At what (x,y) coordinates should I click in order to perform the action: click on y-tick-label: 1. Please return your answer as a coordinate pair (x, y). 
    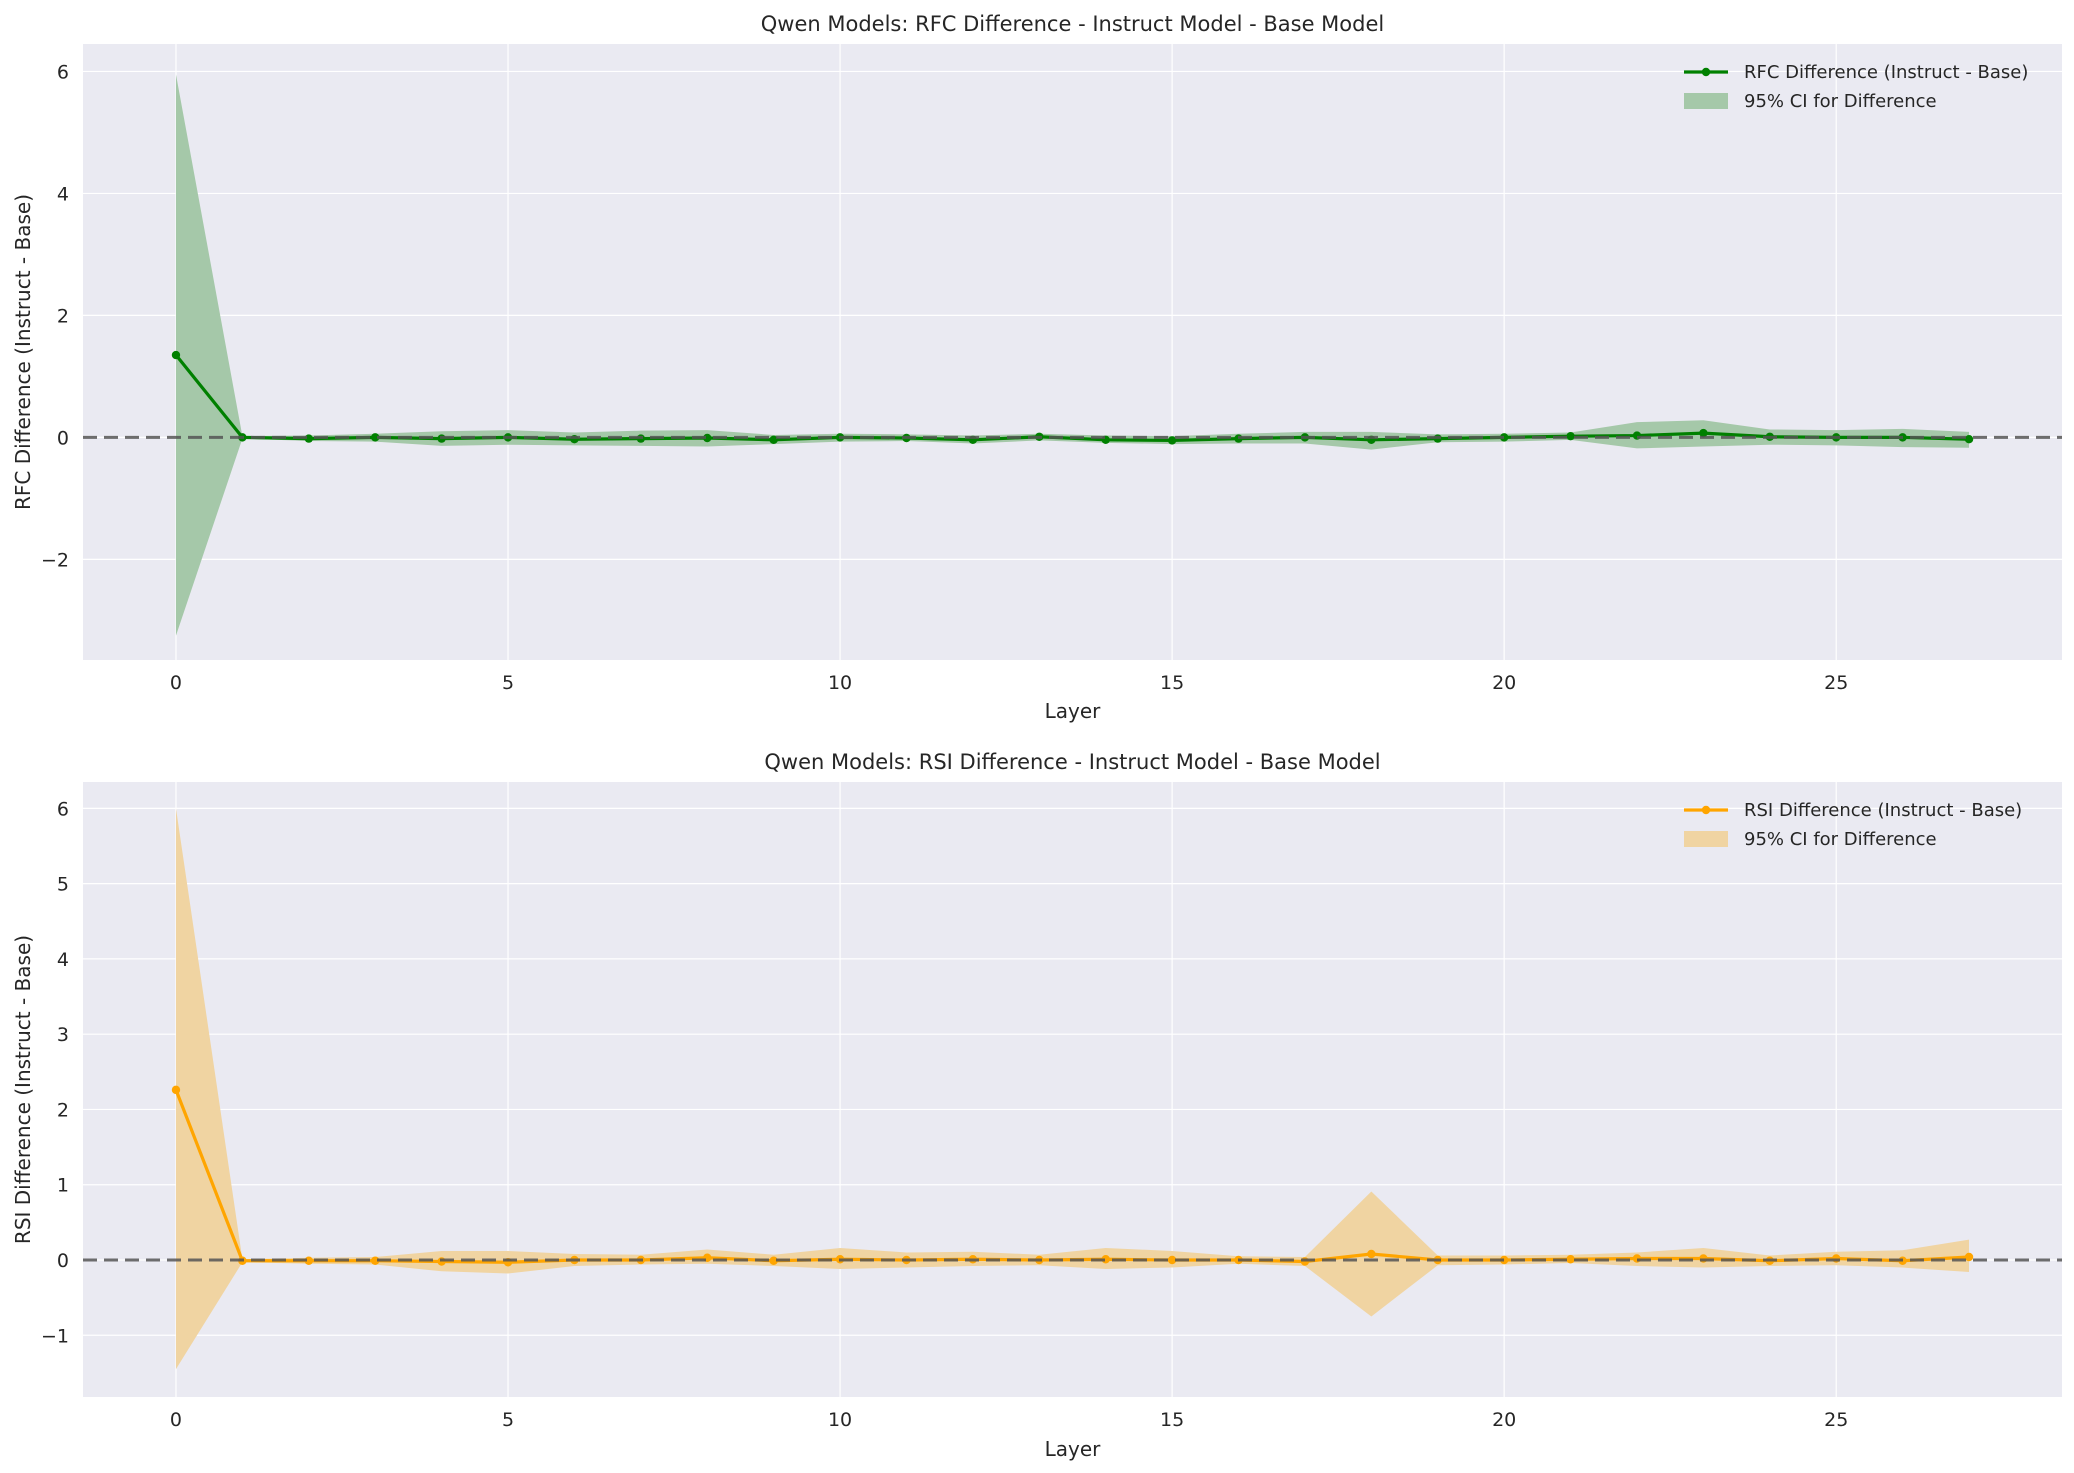
    Looking at the image, I should click on (63, 1186).